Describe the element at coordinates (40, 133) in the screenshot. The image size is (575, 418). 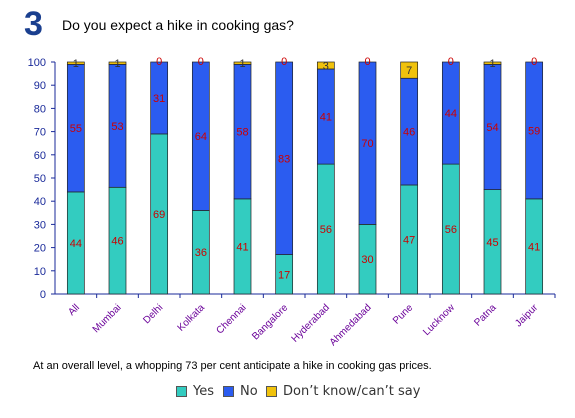
I see `y-tick-label: 70` at that location.